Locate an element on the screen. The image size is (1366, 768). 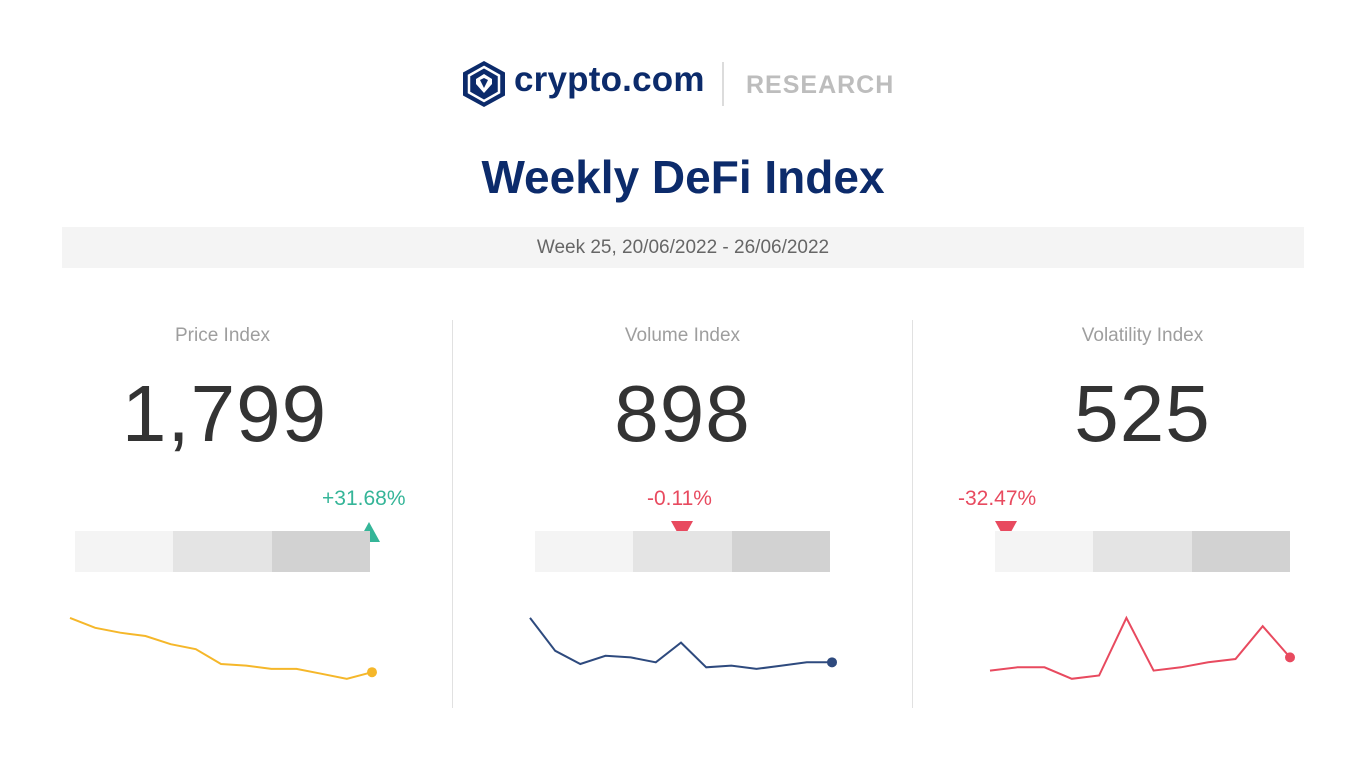
volume-index-label: Volume Index is located at coordinates (682, 335).